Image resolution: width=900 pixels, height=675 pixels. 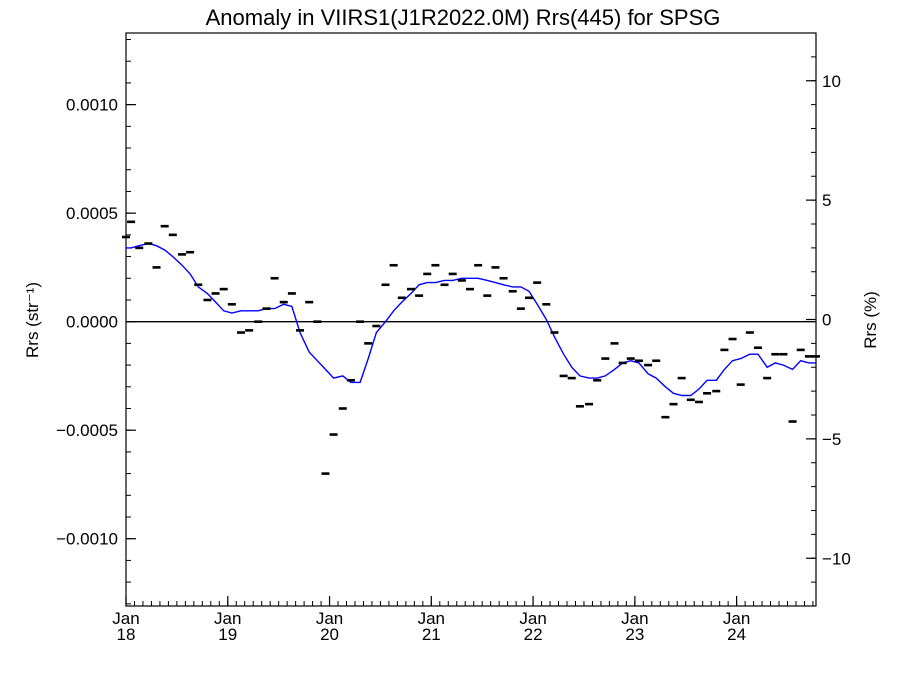 What do you see at coordinates (634, 634) in the screenshot?
I see `x-tick-year-label: 23` at bounding box center [634, 634].